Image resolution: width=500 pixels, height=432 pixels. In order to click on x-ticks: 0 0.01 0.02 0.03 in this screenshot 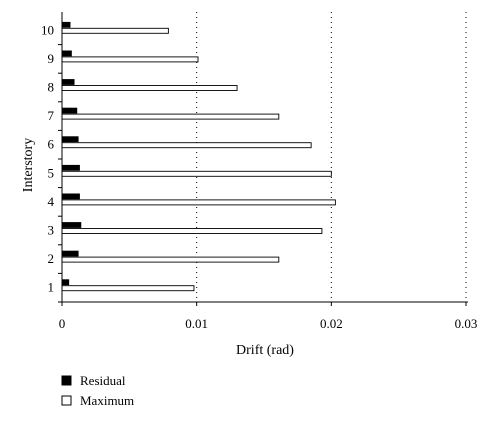, I will do `click(268, 316)`.